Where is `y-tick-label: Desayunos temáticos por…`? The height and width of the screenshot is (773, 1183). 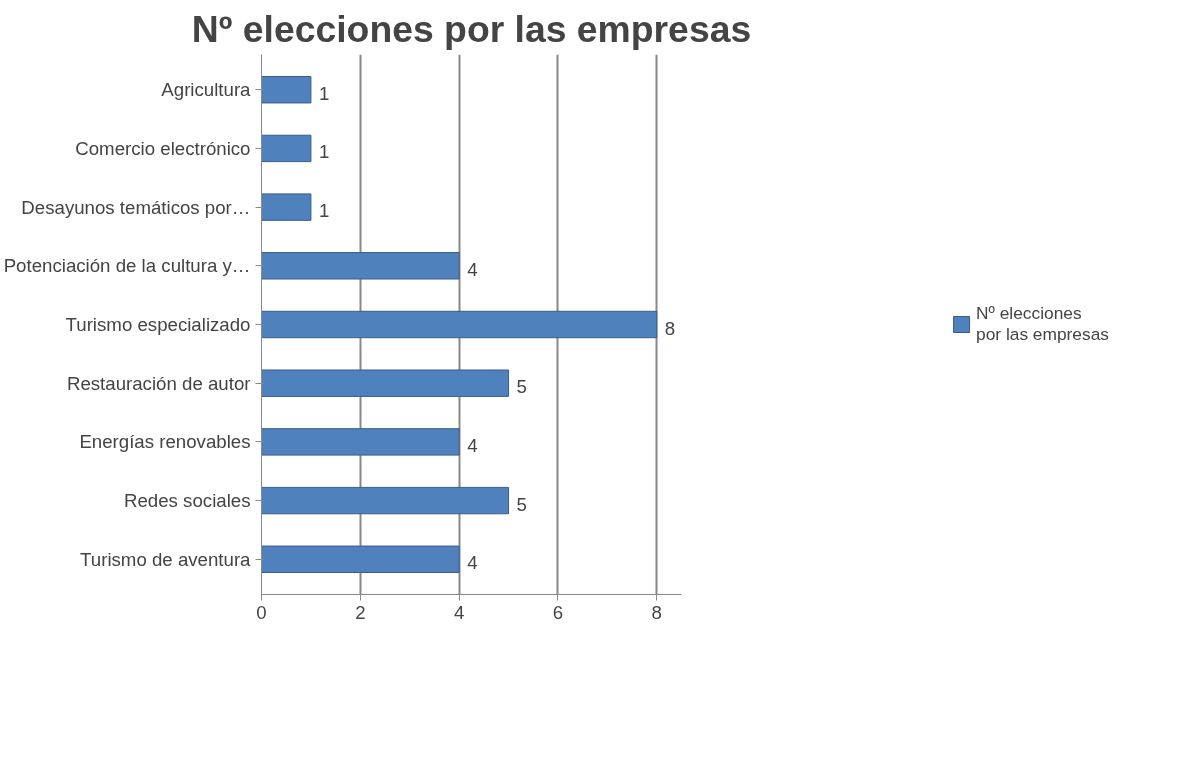
y-tick-label: Desayunos temáticos por… is located at coordinates (136, 207).